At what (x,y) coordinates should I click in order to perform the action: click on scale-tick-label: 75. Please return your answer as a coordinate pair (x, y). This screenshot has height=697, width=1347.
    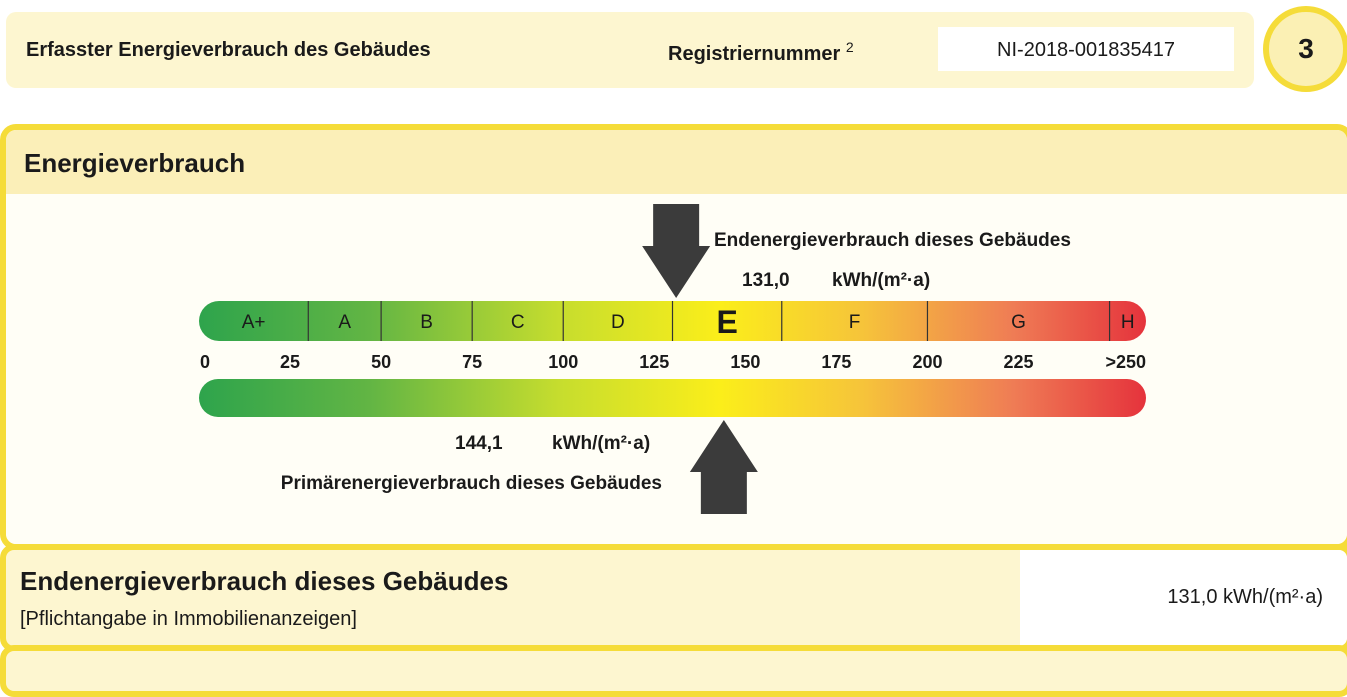
    Looking at the image, I should click on (472, 362).